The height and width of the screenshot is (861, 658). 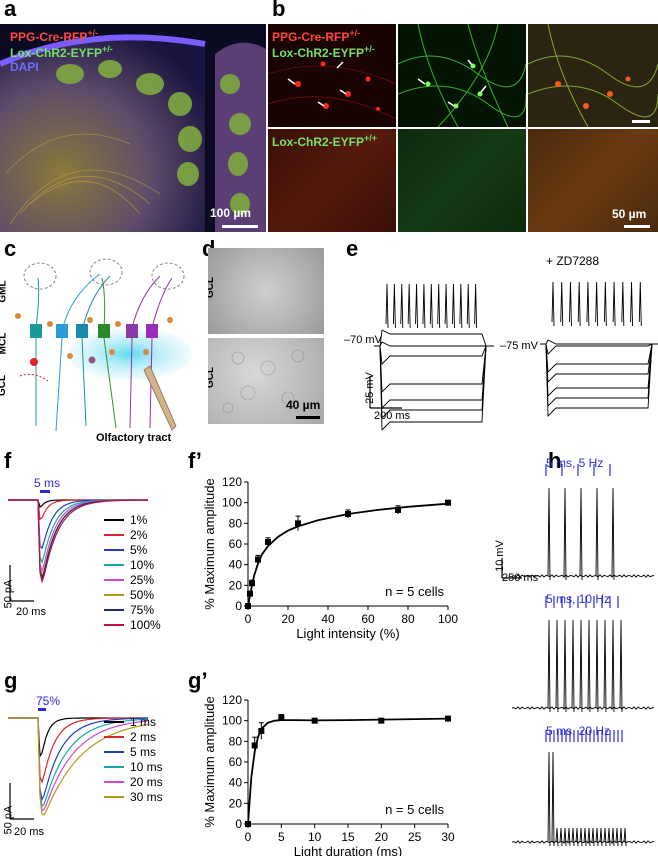 What do you see at coordinates (236, 803) in the screenshot?
I see `chart-g2-ytick-label: 20` at bounding box center [236, 803].